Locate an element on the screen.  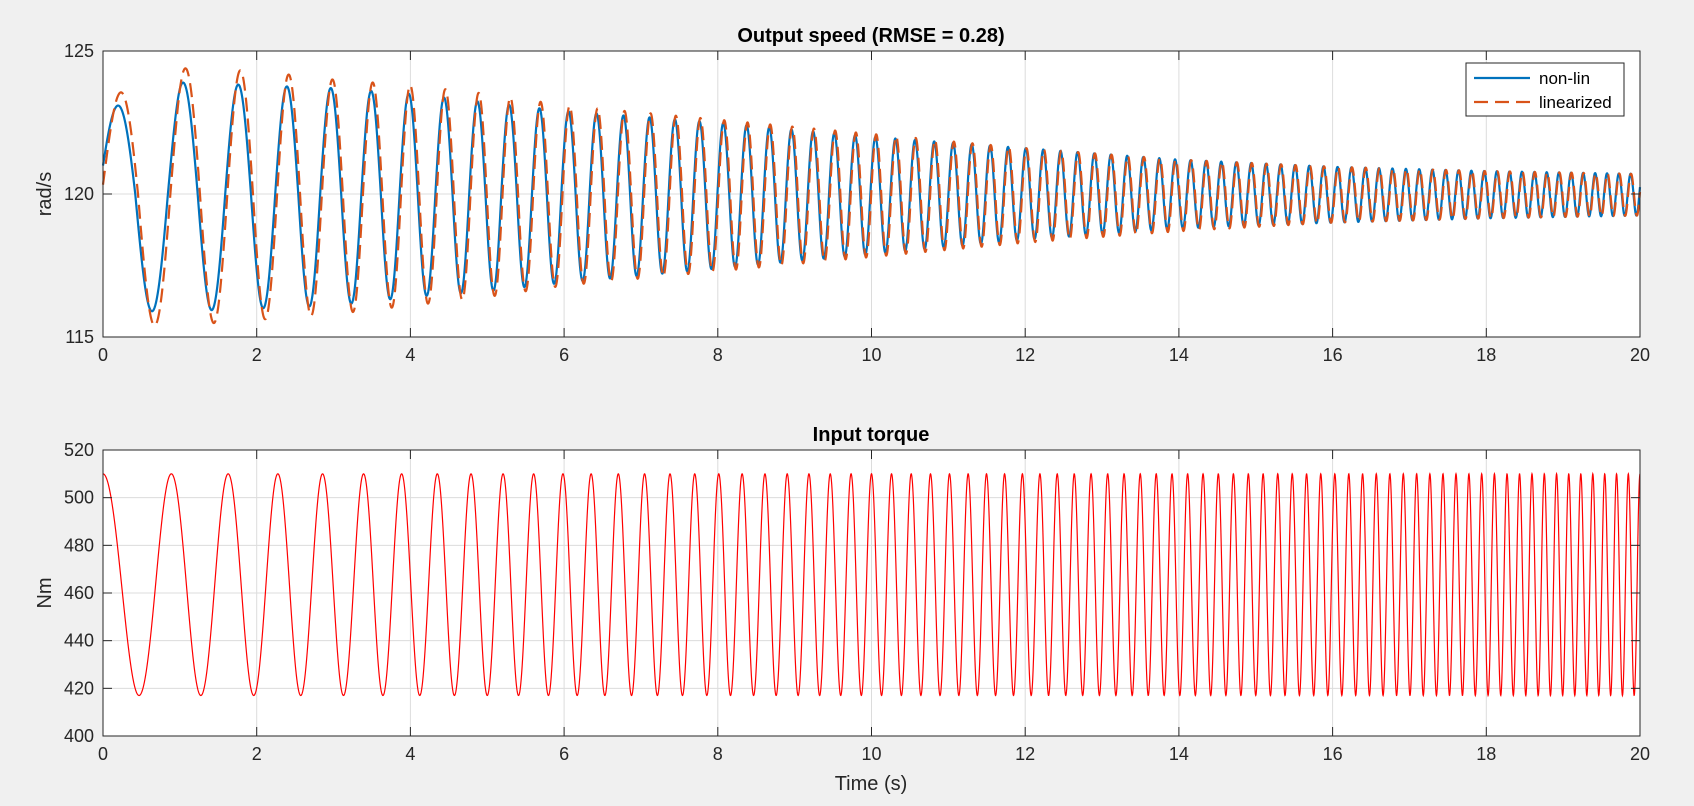
y-tick-label: 420 is located at coordinates (79, 688).